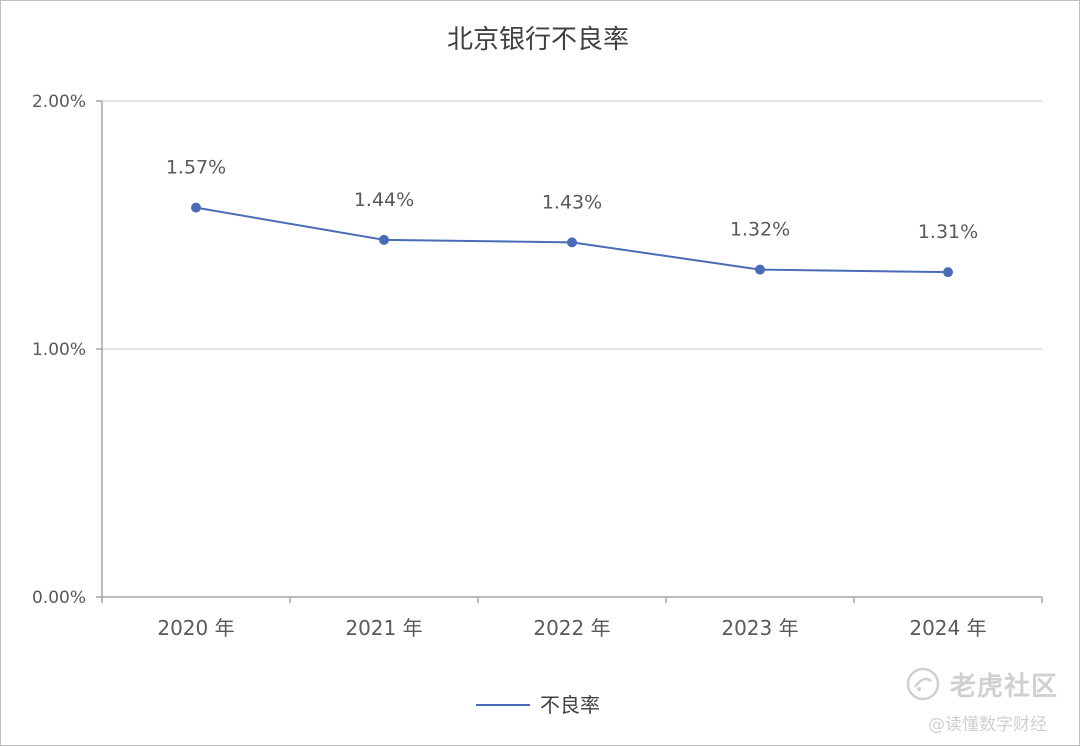 The height and width of the screenshot is (746, 1080). What do you see at coordinates (59, 598) in the screenshot?
I see `y-tick-label: 0.00%` at bounding box center [59, 598].